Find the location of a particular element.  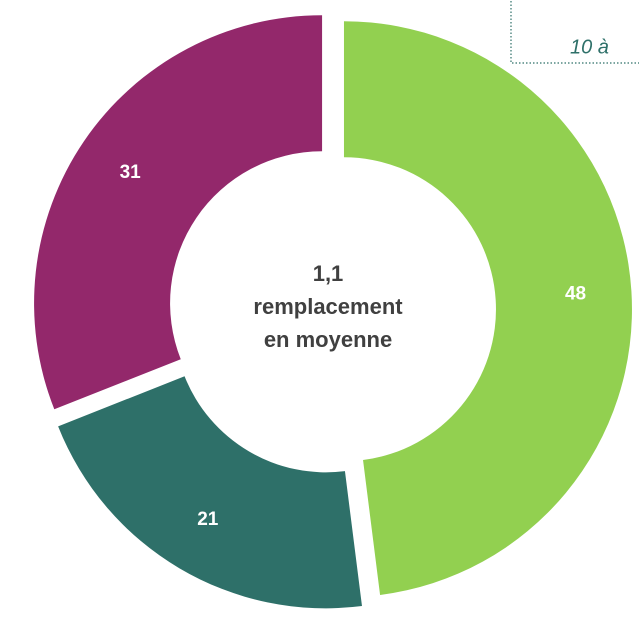

slice-label: 21 is located at coordinates (208, 519).